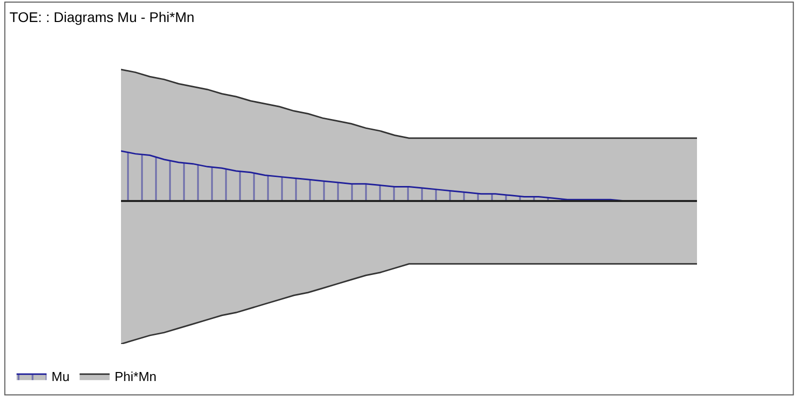 The image size is (795, 403). I want to click on legend-label: Phi*Mn, so click(135, 376).